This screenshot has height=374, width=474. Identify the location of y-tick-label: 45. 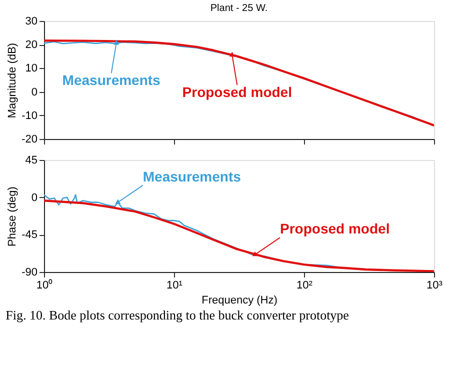
(31, 160).